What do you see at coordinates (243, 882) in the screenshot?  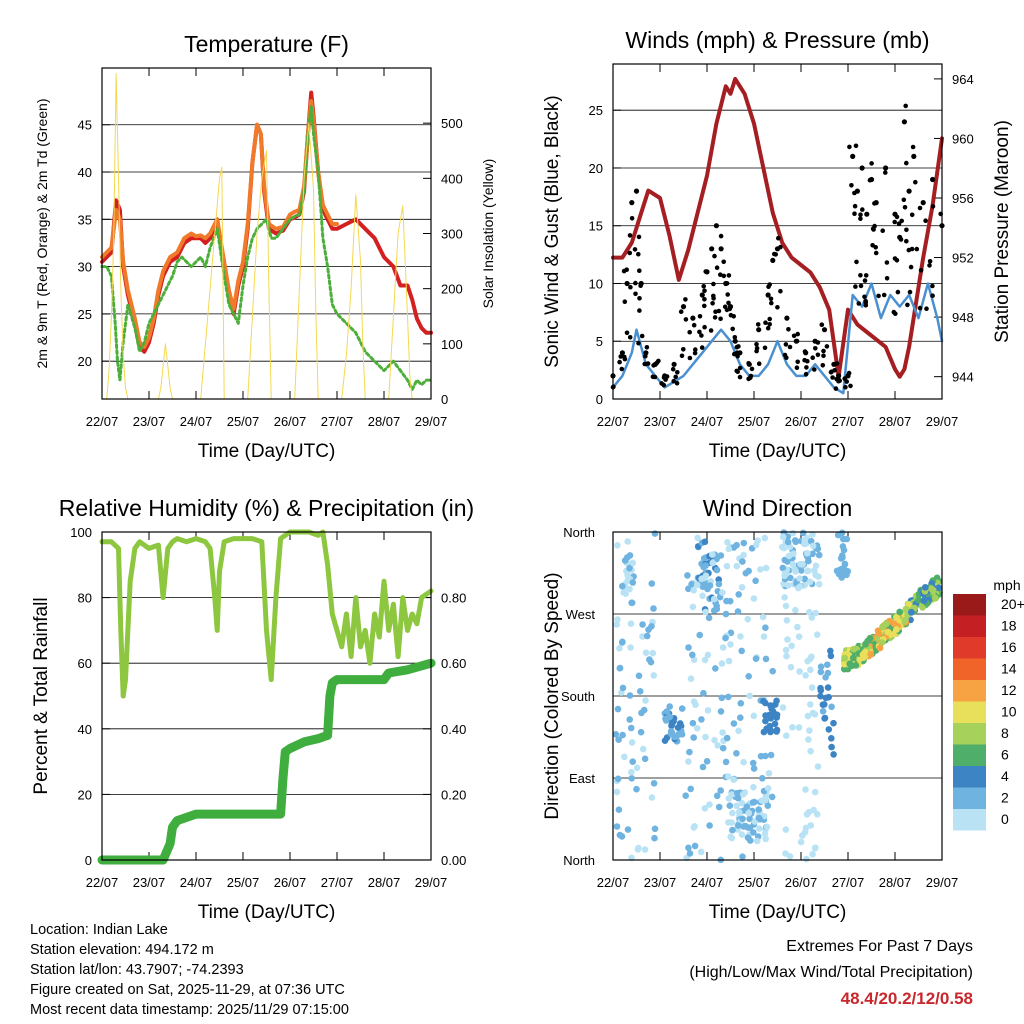 I see `x-tick-label-2-3: 25/07` at bounding box center [243, 882].